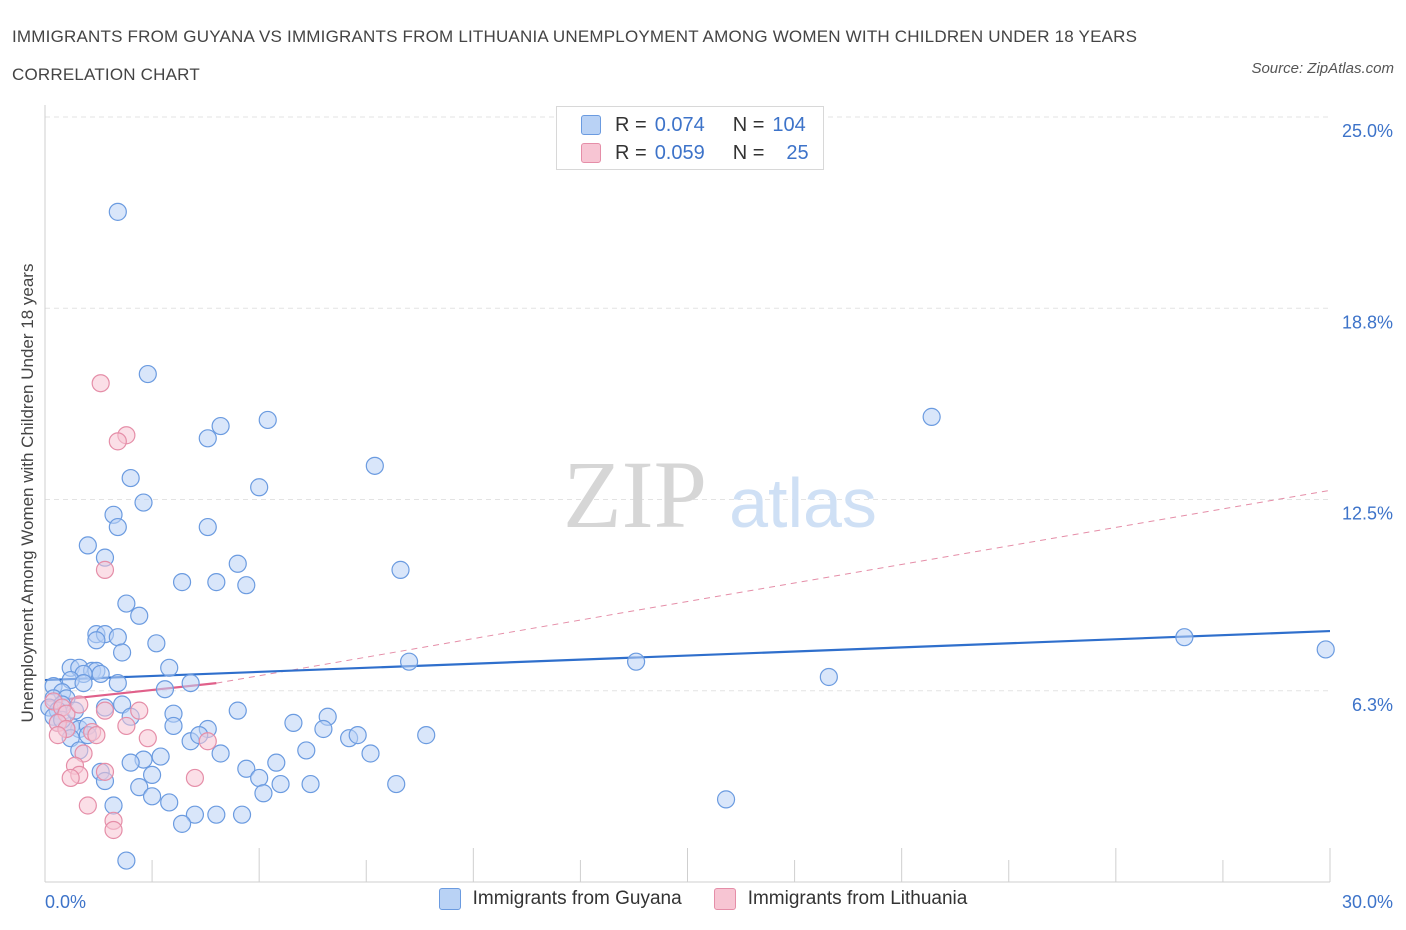  What do you see at coordinates (748, 152) in the screenshot?
I see `lithuania-n-label: N =` at bounding box center [748, 152].